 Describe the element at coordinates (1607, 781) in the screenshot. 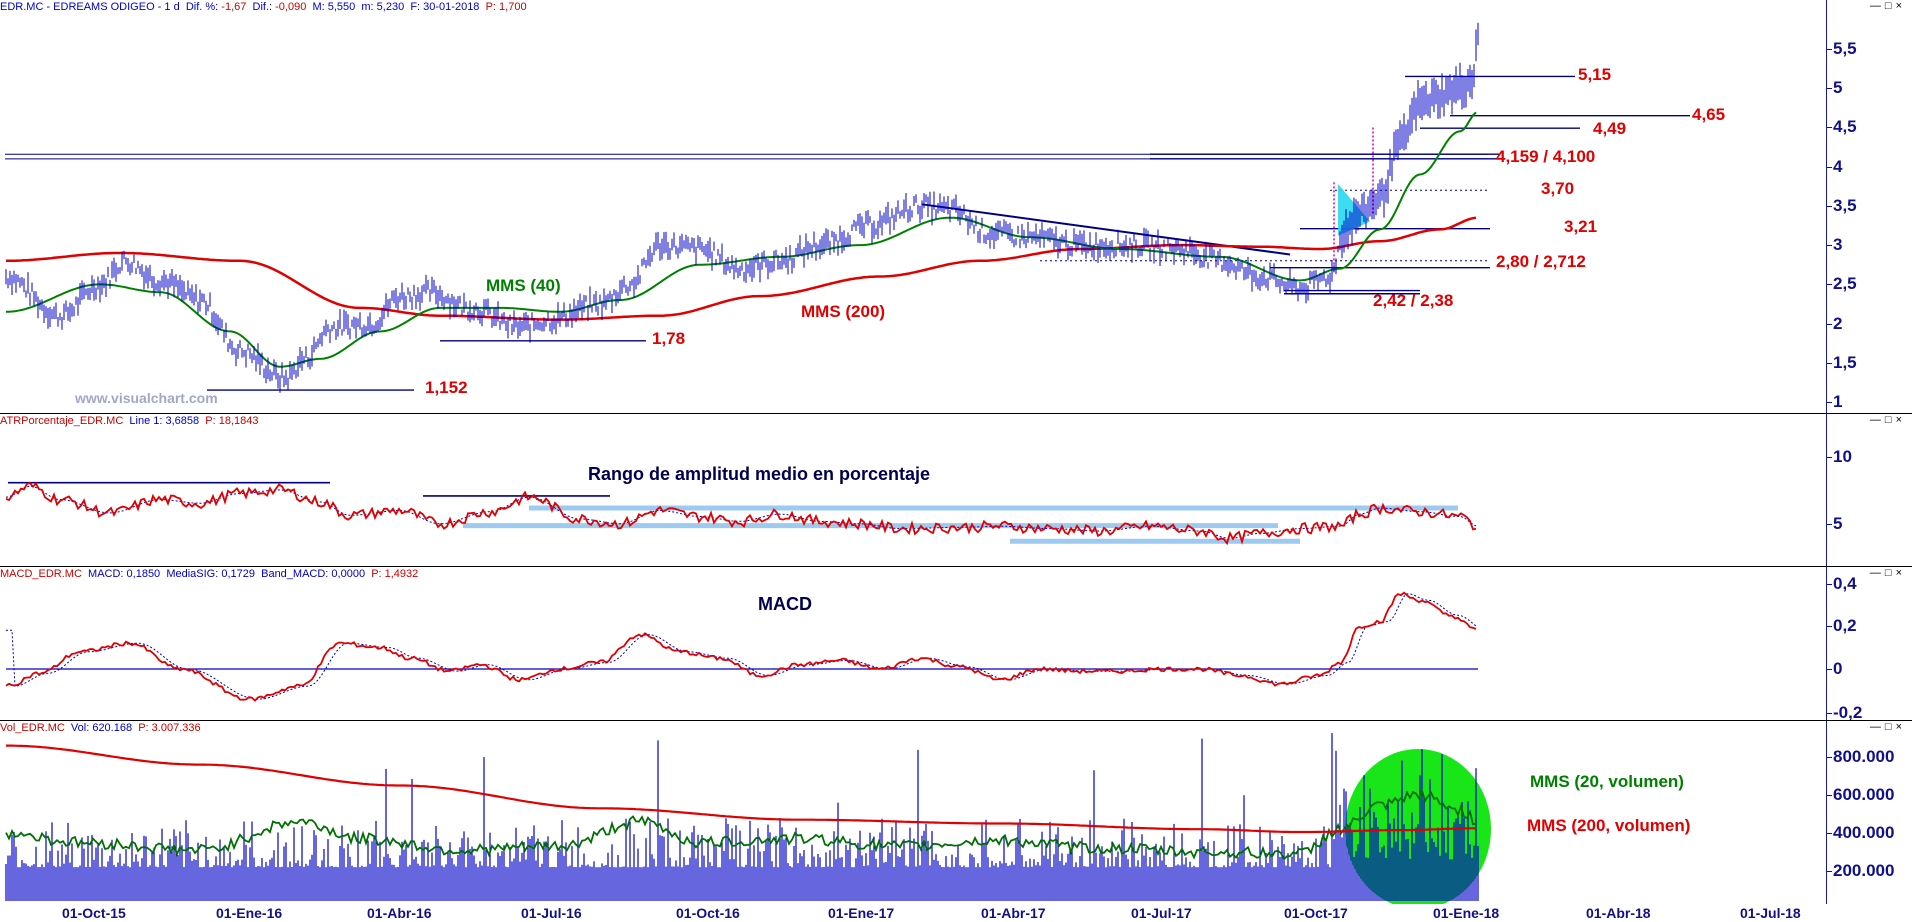

I see `vol-mms20-label: MMS (20, volumen)` at that location.